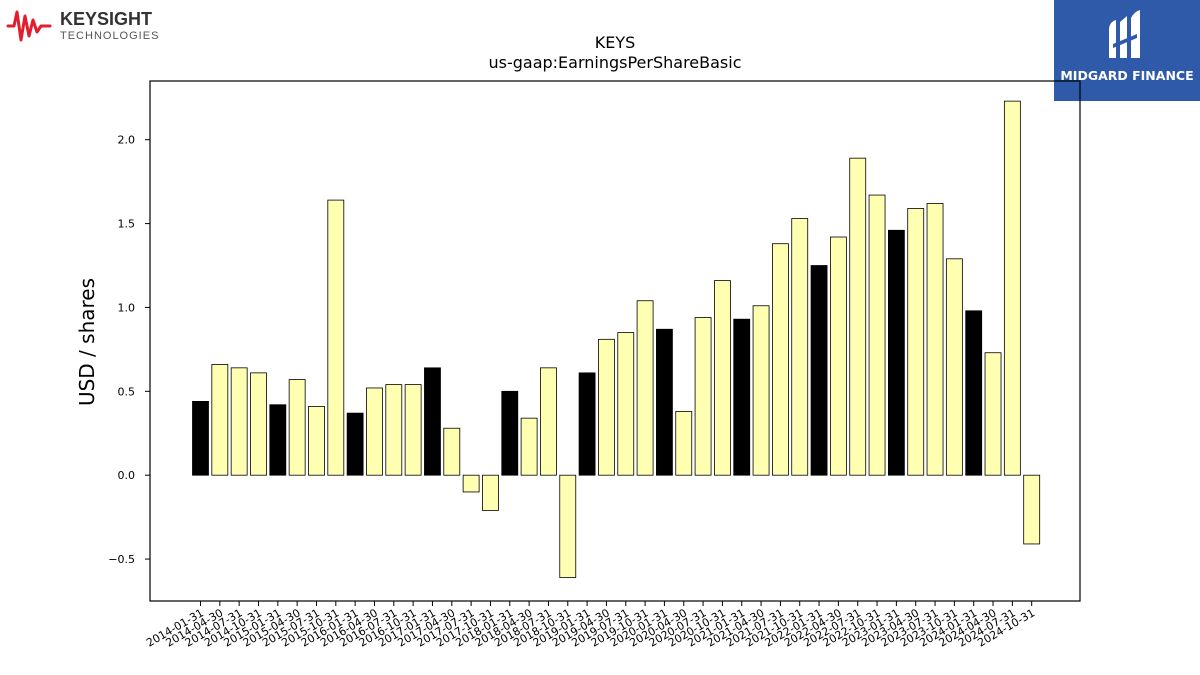 The image size is (1200, 675). Describe the element at coordinates (127, 391) in the screenshot. I see `y-tick-label: 0.5` at that location.